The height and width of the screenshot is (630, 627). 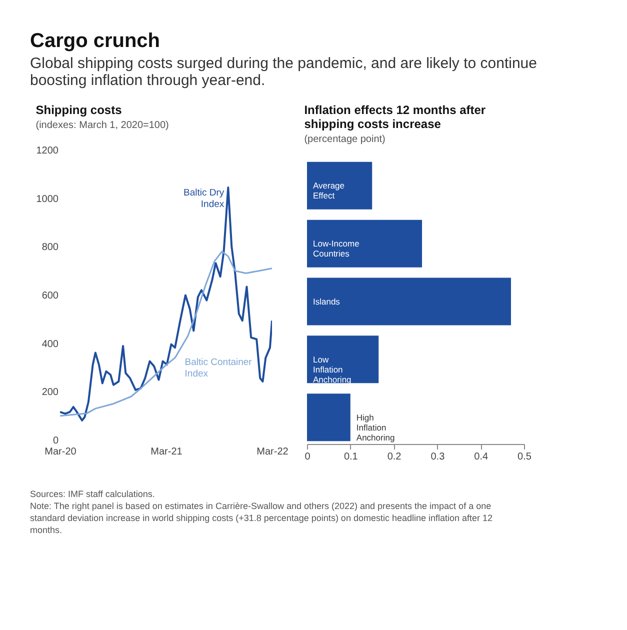 I want to click on category-label: Islands, so click(x=326, y=301).